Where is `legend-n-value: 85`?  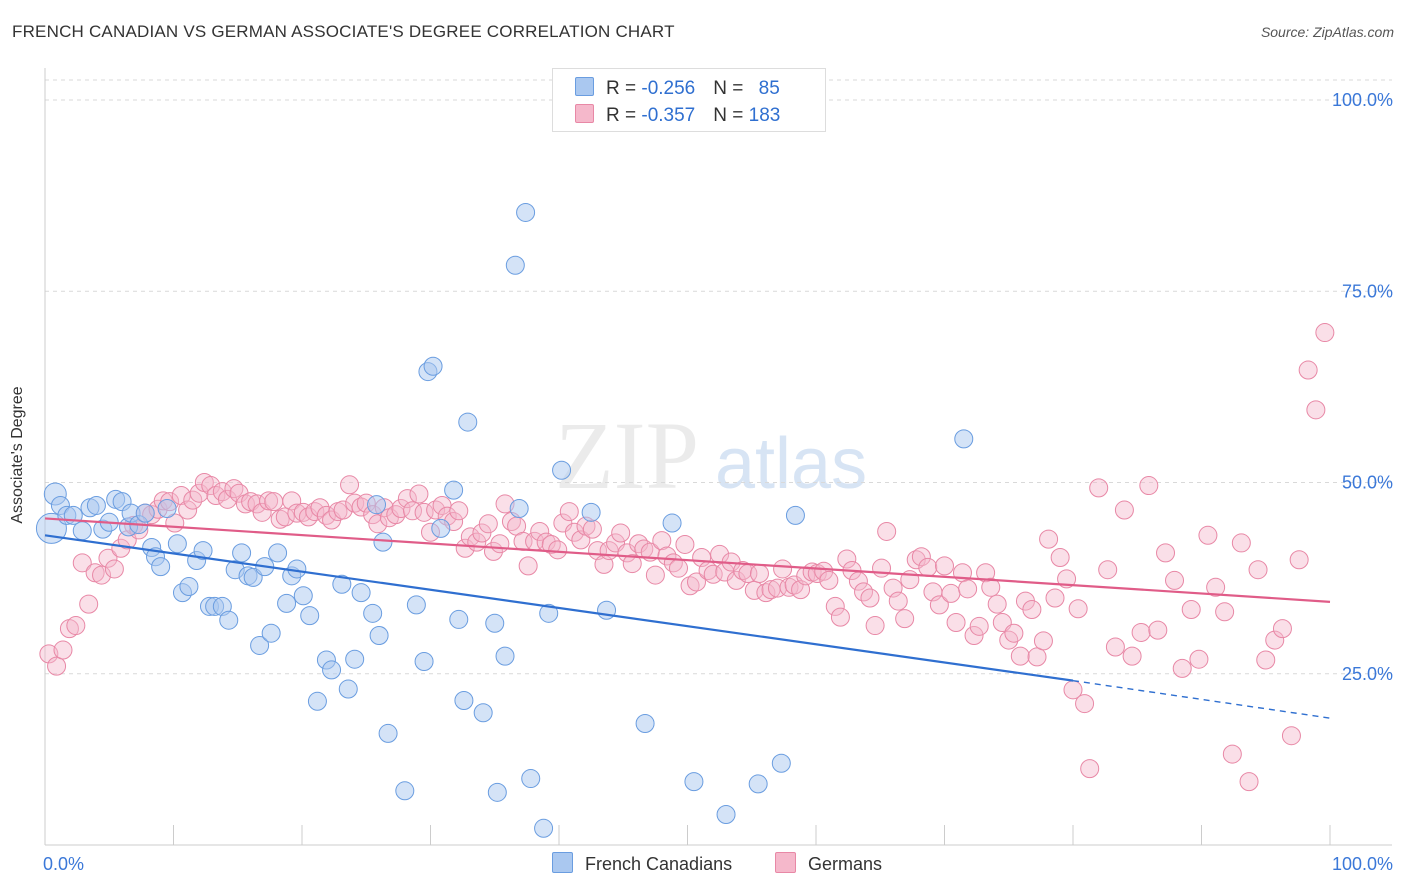
legend-n-value: 85 is located at coordinates (769, 88).